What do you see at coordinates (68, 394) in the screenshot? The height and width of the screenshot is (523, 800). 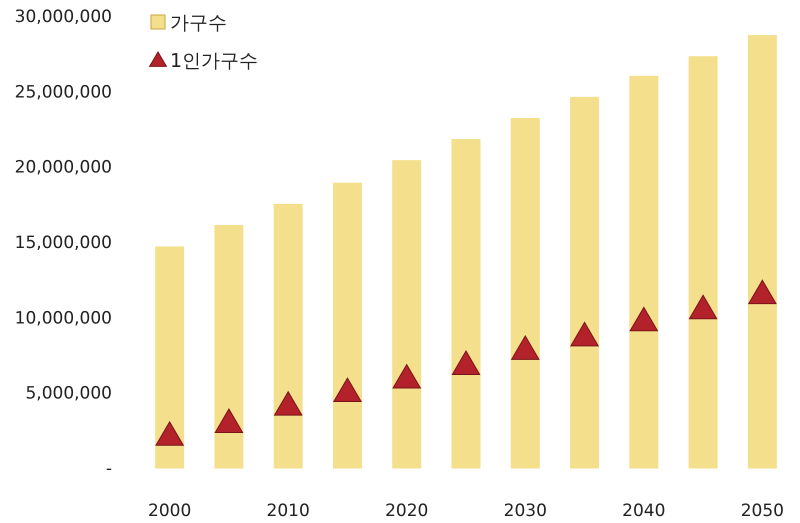 I see `y-tick-label: 5,000,000` at bounding box center [68, 394].